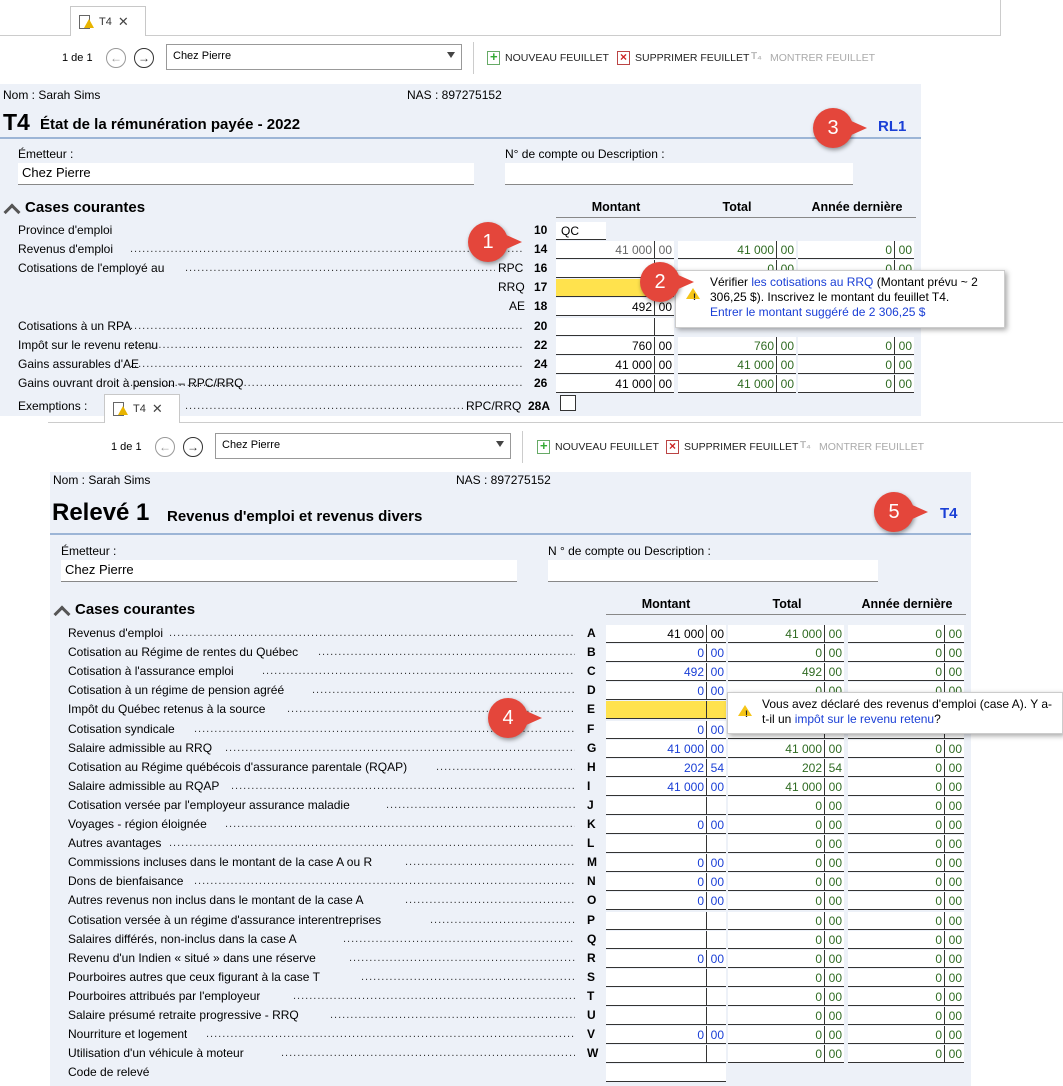  Describe the element at coordinates (892, 126) in the screenshot. I see `rl1-link: RL1` at that location.